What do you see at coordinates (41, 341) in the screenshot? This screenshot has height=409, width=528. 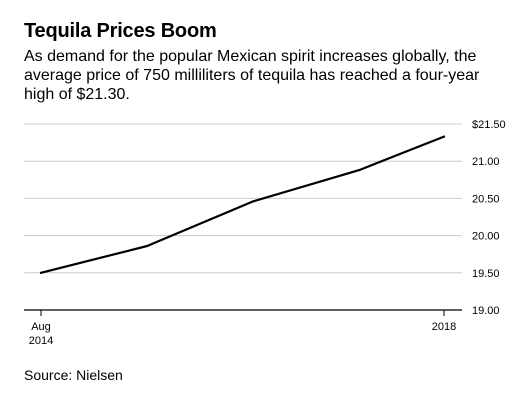 I see `x-tick-label: 2014` at bounding box center [41, 341].